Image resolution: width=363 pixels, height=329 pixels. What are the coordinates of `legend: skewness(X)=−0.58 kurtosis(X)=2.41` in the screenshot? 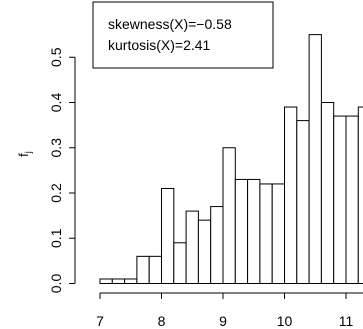 It's located at (183, 35).